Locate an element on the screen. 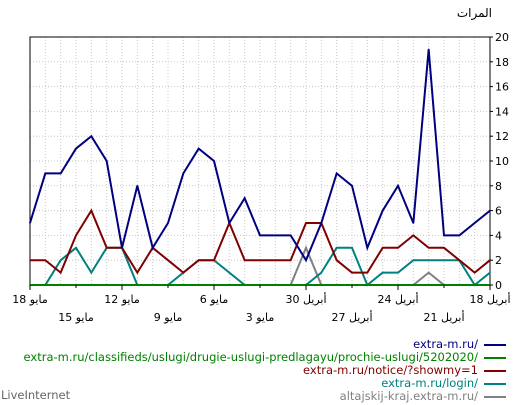  y-tick-label: 14 is located at coordinates (502, 111).